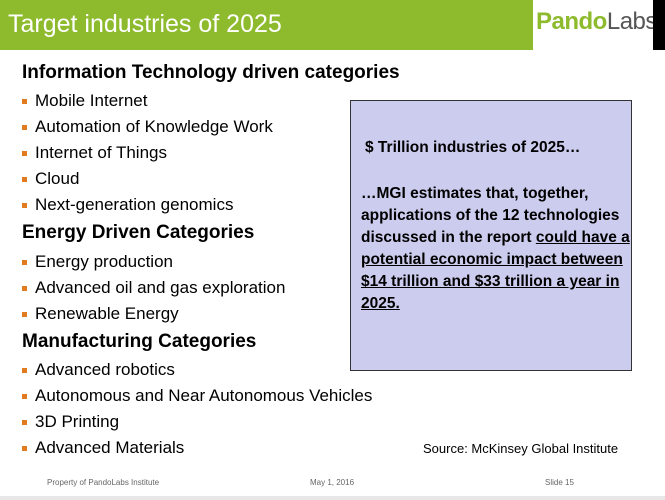 Image resolution: width=665 pixels, height=500 pixels. Describe the element at coordinates (197, 396) in the screenshot. I see `list-item: Autonomous and Near Autonomous Vehicles` at that location.